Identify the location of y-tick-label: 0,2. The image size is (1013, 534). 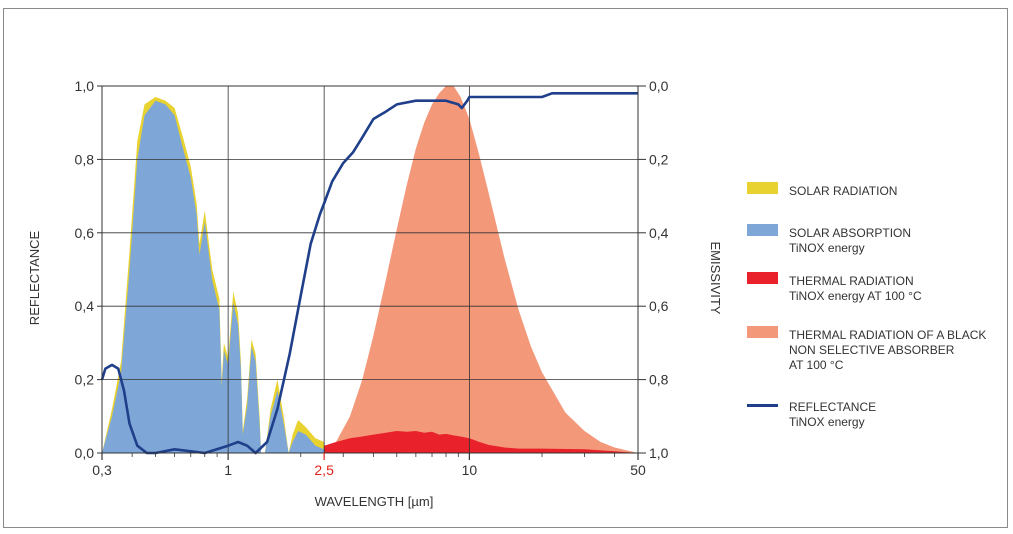
(85, 380).